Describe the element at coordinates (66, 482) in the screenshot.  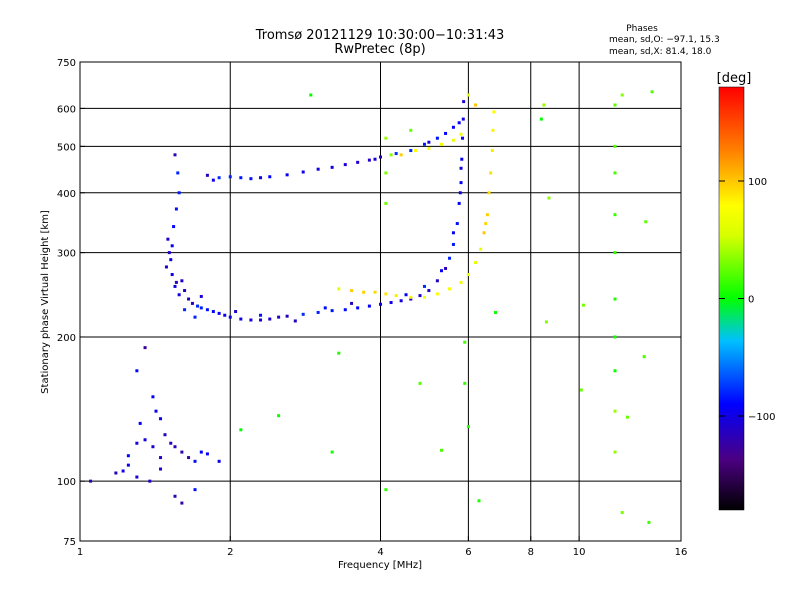
I see `y-tick-label: 100` at that location.